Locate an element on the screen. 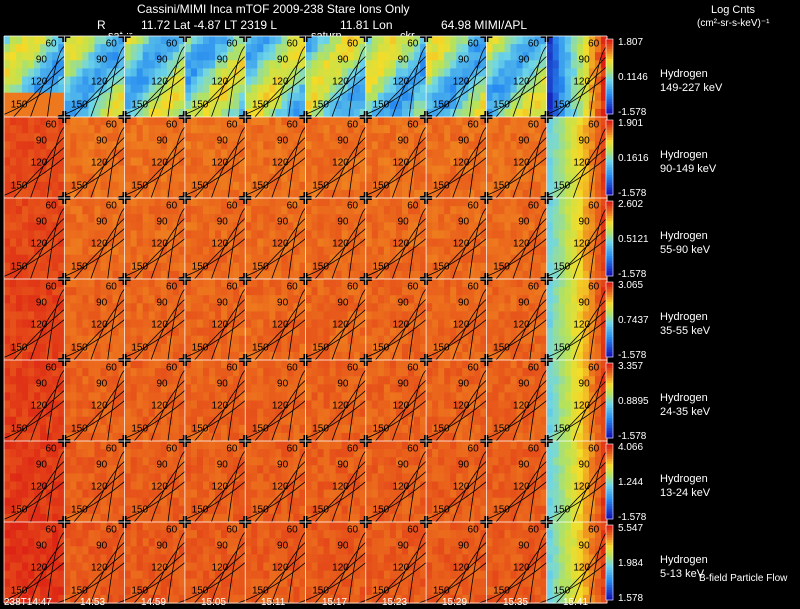 The height and width of the screenshot is (609, 800). pitch-contour is located at coordinates (176, 243).